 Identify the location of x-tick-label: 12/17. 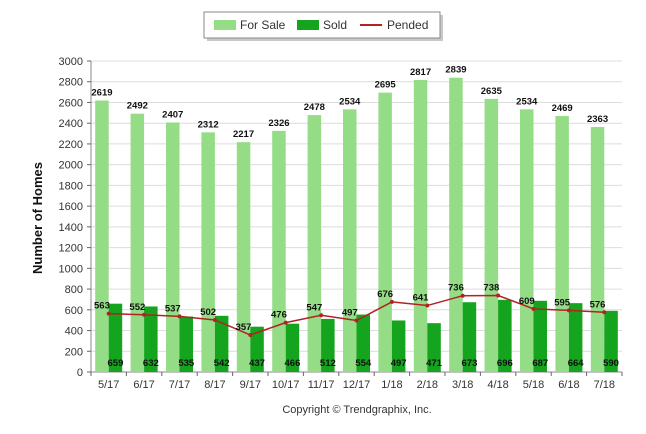
(357, 385).